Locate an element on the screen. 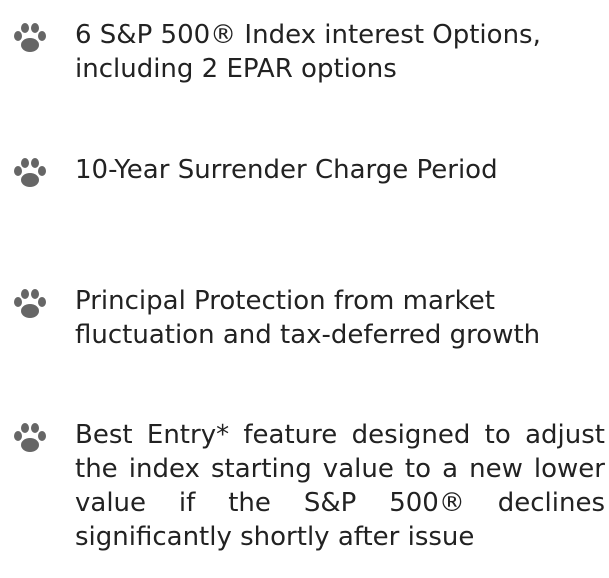 The width and height of the screenshot is (609, 578). item-text: 10-Year Surrender Charge Period is located at coordinates (286, 170).